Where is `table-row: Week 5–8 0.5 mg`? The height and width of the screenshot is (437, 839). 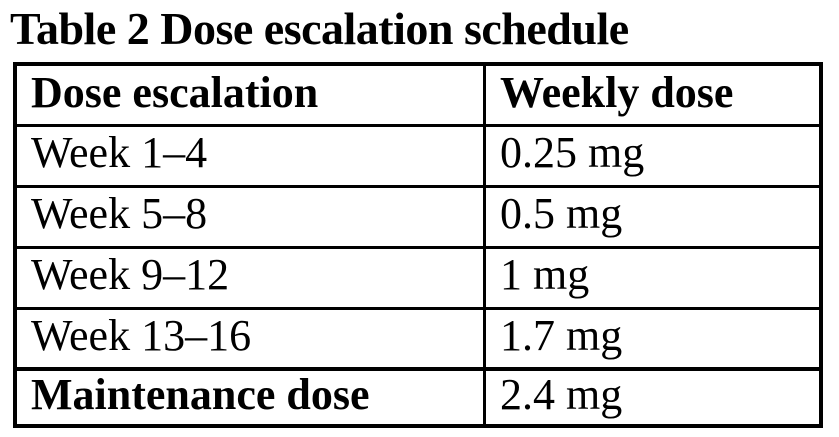 table-row: Week 5–8 0.5 mg is located at coordinates (418, 216).